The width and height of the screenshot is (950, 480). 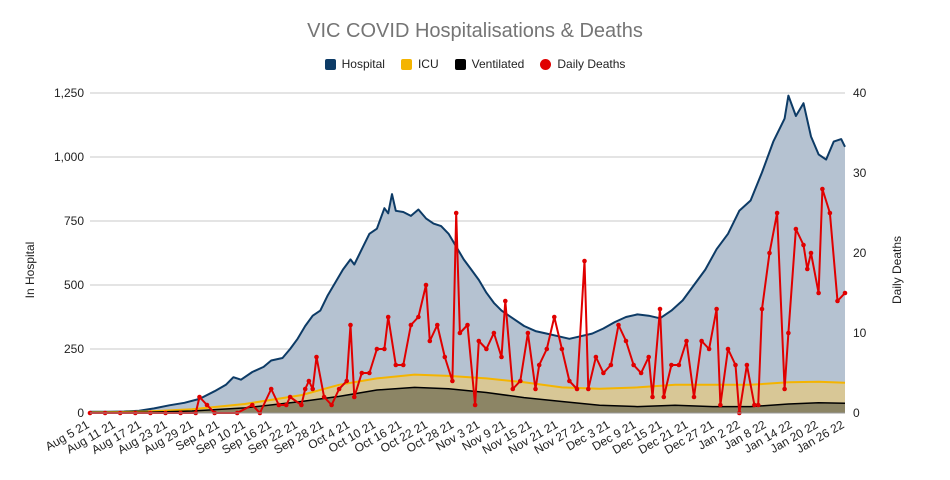 What do you see at coordinates (860, 333) in the screenshot?
I see `y-right-tick-label: 10` at bounding box center [860, 333].